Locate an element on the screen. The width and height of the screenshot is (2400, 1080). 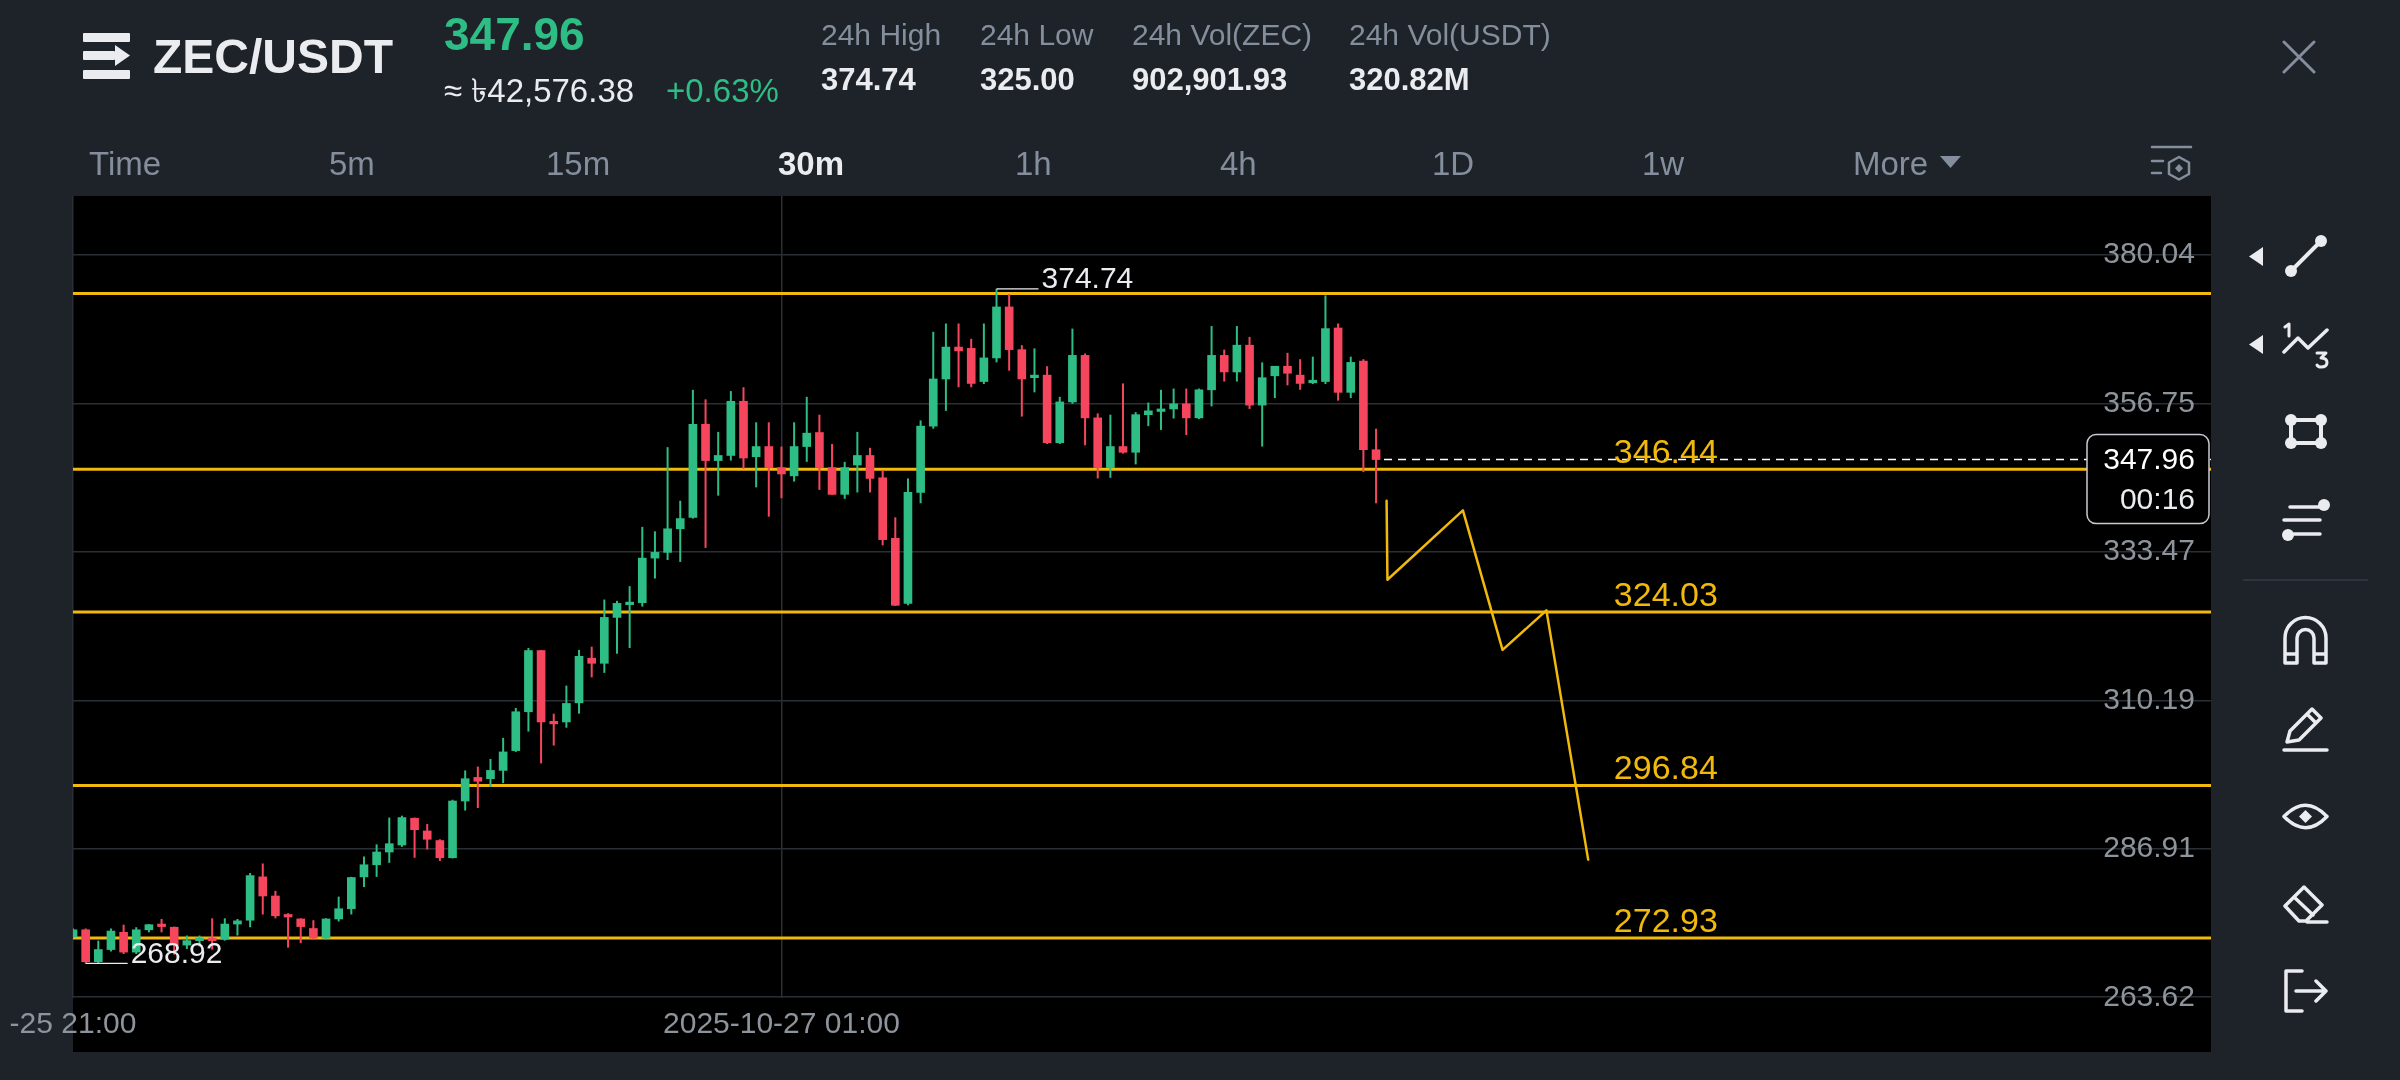
text: 15m is located at coordinates (578, 163).